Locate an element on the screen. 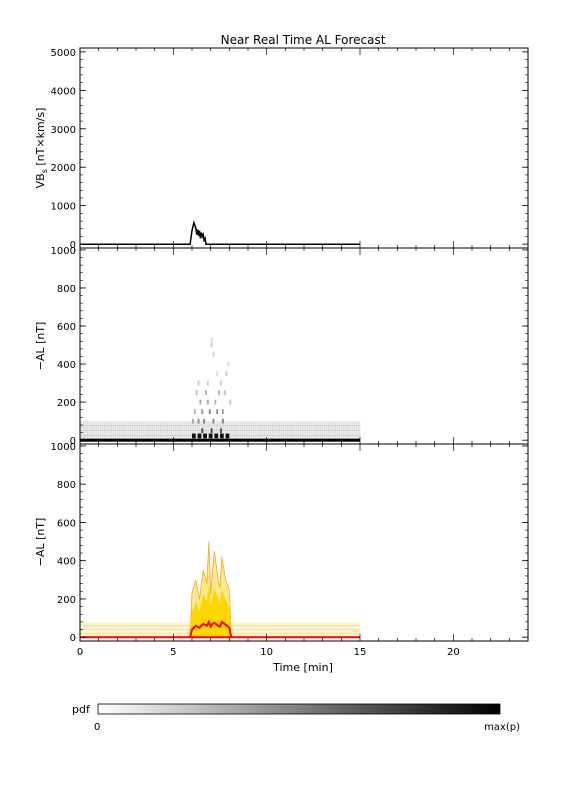 The image size is (576, 792). alfc-ytick-label: 400 is located at coordinates (66, 562).